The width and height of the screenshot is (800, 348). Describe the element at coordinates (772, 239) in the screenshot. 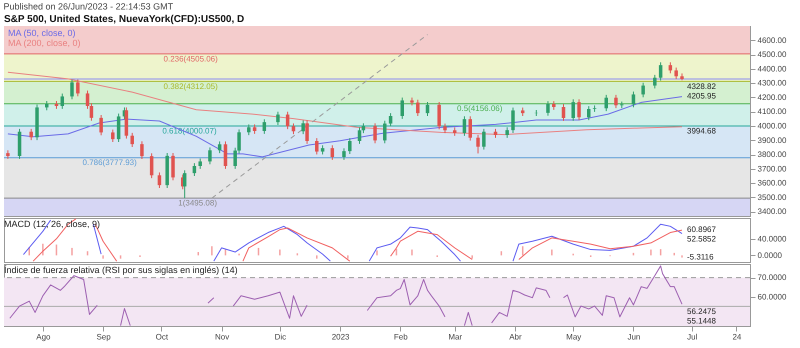

I see `y-tick-label: 40.0000` at that location.